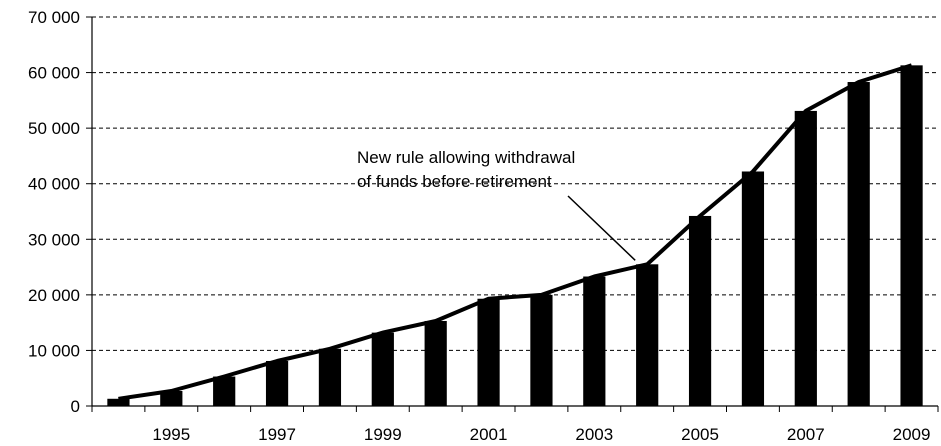 The image size is (941, 446). I want to click on y-tick-label: 40 000, so click(54, 184).